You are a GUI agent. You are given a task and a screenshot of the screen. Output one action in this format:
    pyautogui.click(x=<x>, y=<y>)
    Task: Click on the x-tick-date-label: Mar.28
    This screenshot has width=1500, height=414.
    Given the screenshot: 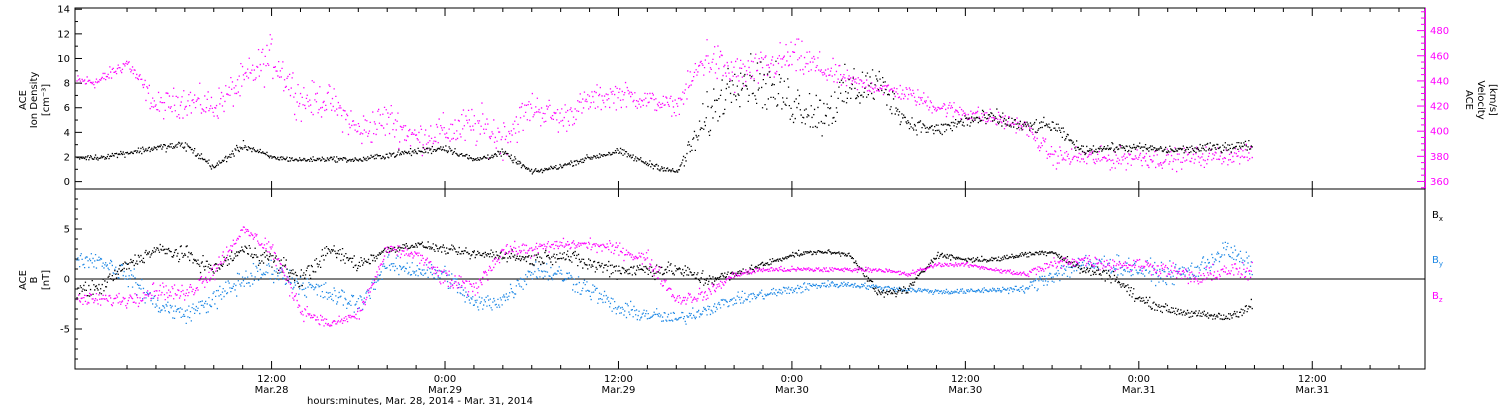 What is the action you would take?
    pyautogui.click(x=272, y=390)
    